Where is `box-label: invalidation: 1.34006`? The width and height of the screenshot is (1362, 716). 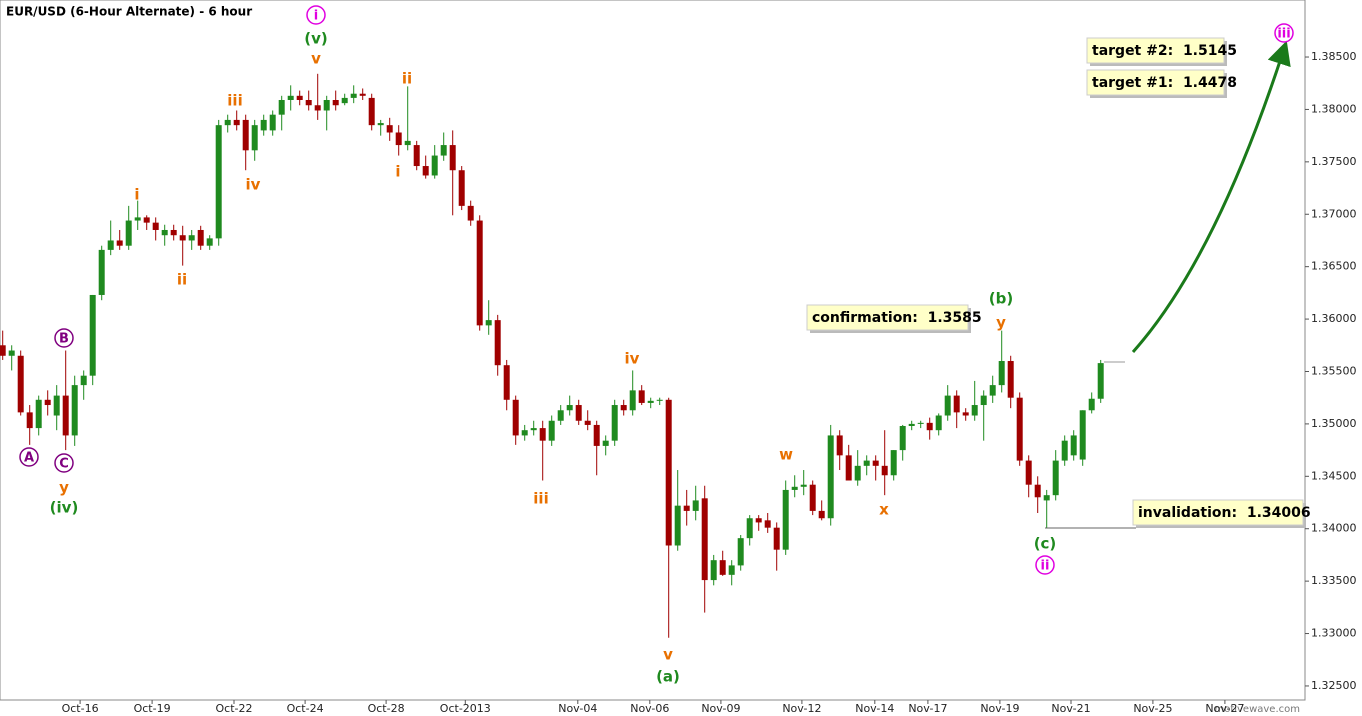 box-label: invalidation: 1.34006 is located at coordinates (1224, 513).